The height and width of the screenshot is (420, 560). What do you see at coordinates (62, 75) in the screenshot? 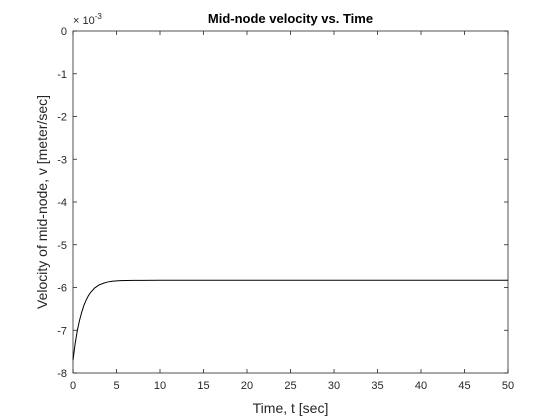
I see `y-tick-label: -1` at bounding box center [62, 75].